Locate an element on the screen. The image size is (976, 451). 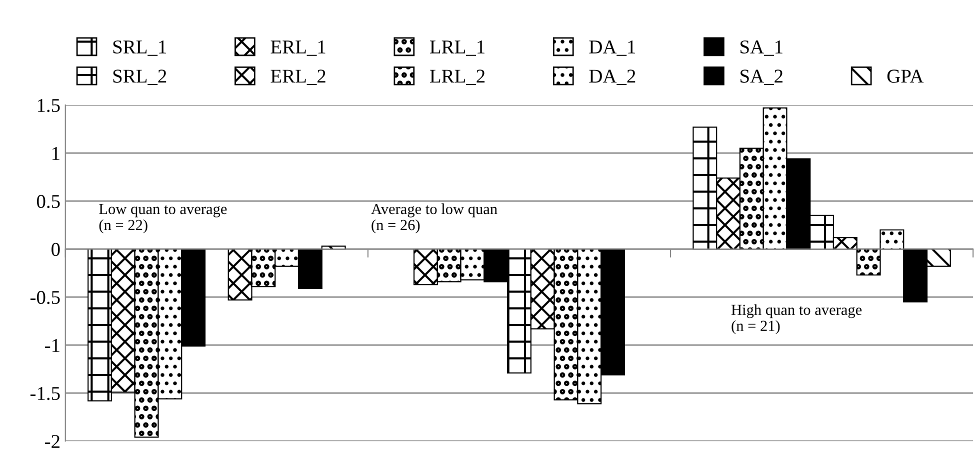
y-tick-label: -1.5 is located at coordinates (45, 393).